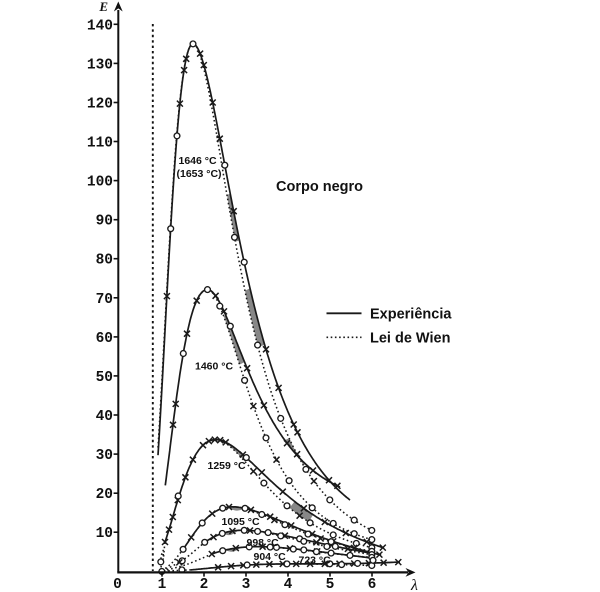 This screenshot has width=600, height=592. Describe the element at coordinates (372, 584) in the screenshot. I see `svg-text: 6` at that location.